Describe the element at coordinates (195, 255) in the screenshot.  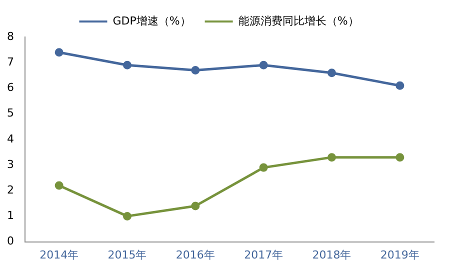
I see `x-tick-label: 2016年` at that location.